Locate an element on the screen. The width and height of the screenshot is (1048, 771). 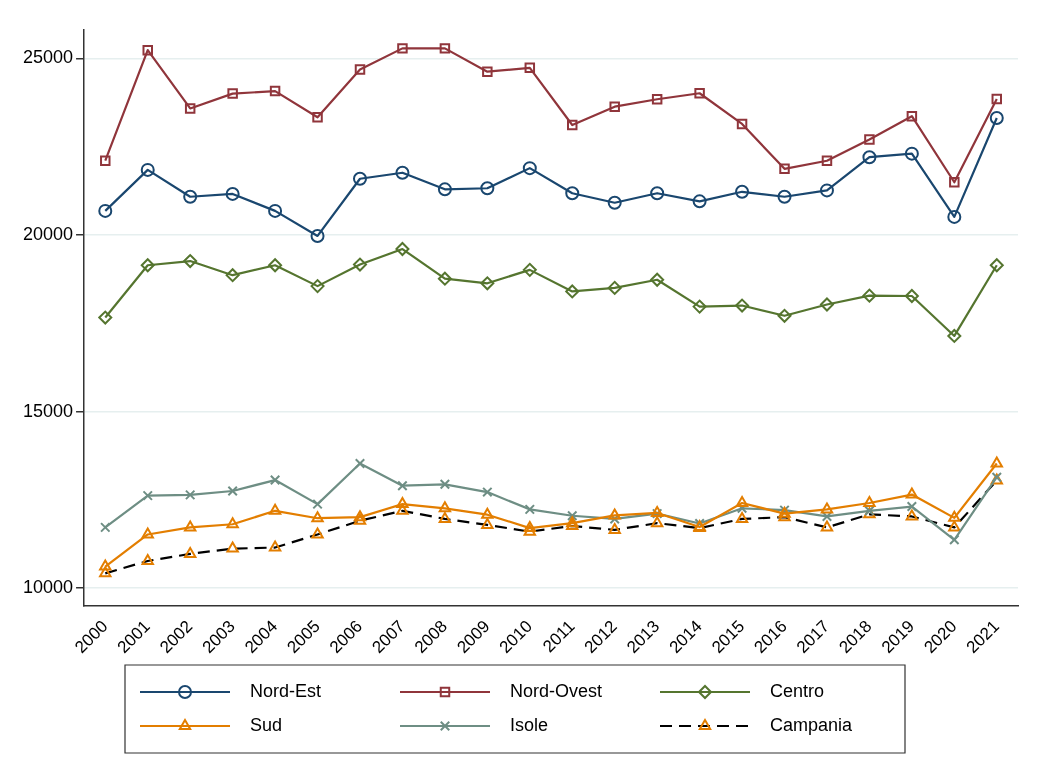
legend-label: Campania is located at coordinates (812, 724).